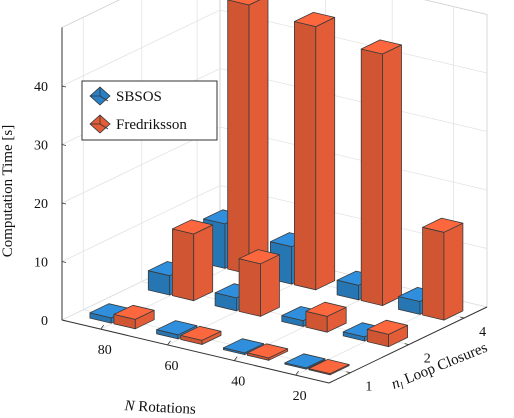 This screenshot has height=418, width=514. I want to click on y-axis-label: Computation Time [s], so click(8, 191).